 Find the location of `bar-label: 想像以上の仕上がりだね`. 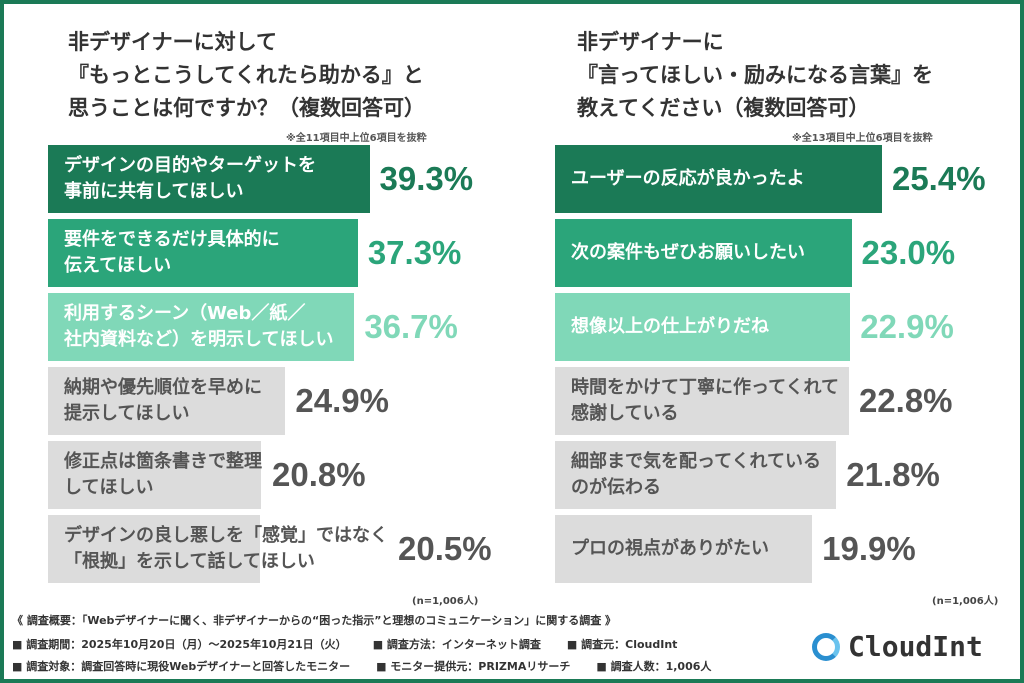

bar-label: 想像以上の仕上がりだね is located at coordinates (670, 326).